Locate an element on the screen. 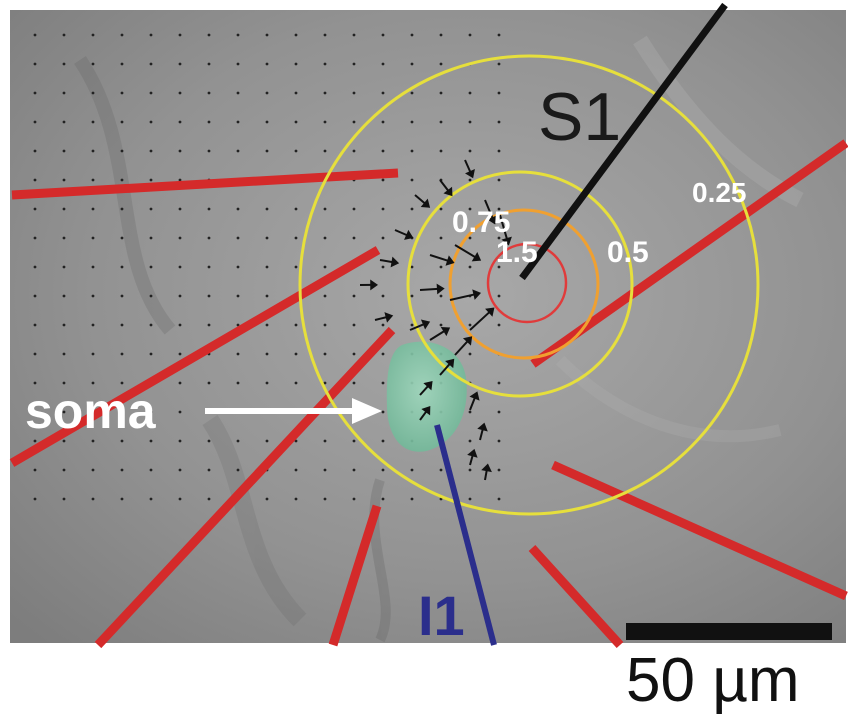 The height and width of the screenshot is (722, 848). stim-electrode-label: S1 is located at coordinates (579, 117).